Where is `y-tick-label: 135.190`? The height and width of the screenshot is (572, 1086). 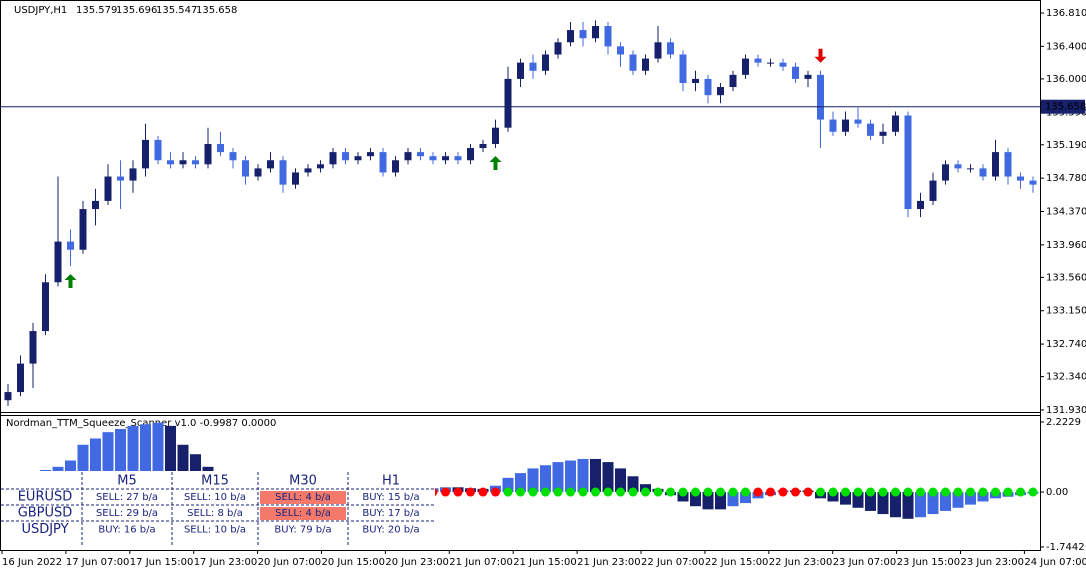 y-tick-label: 135.190 is located at coordinates (1066, 145).